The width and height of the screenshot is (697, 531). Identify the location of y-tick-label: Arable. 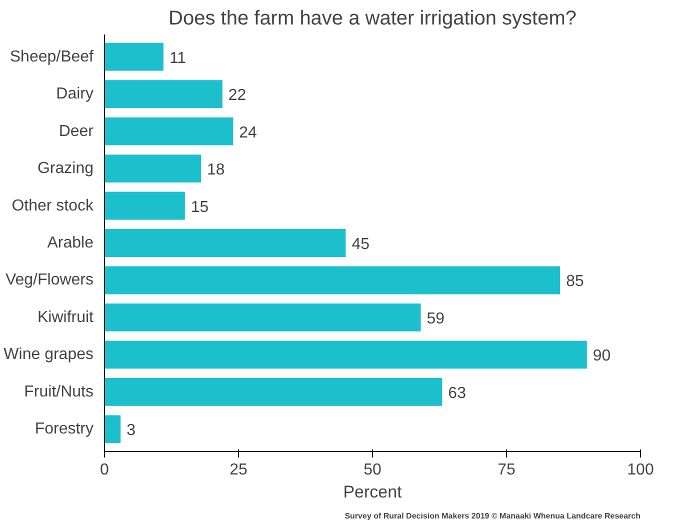
(70, 243).